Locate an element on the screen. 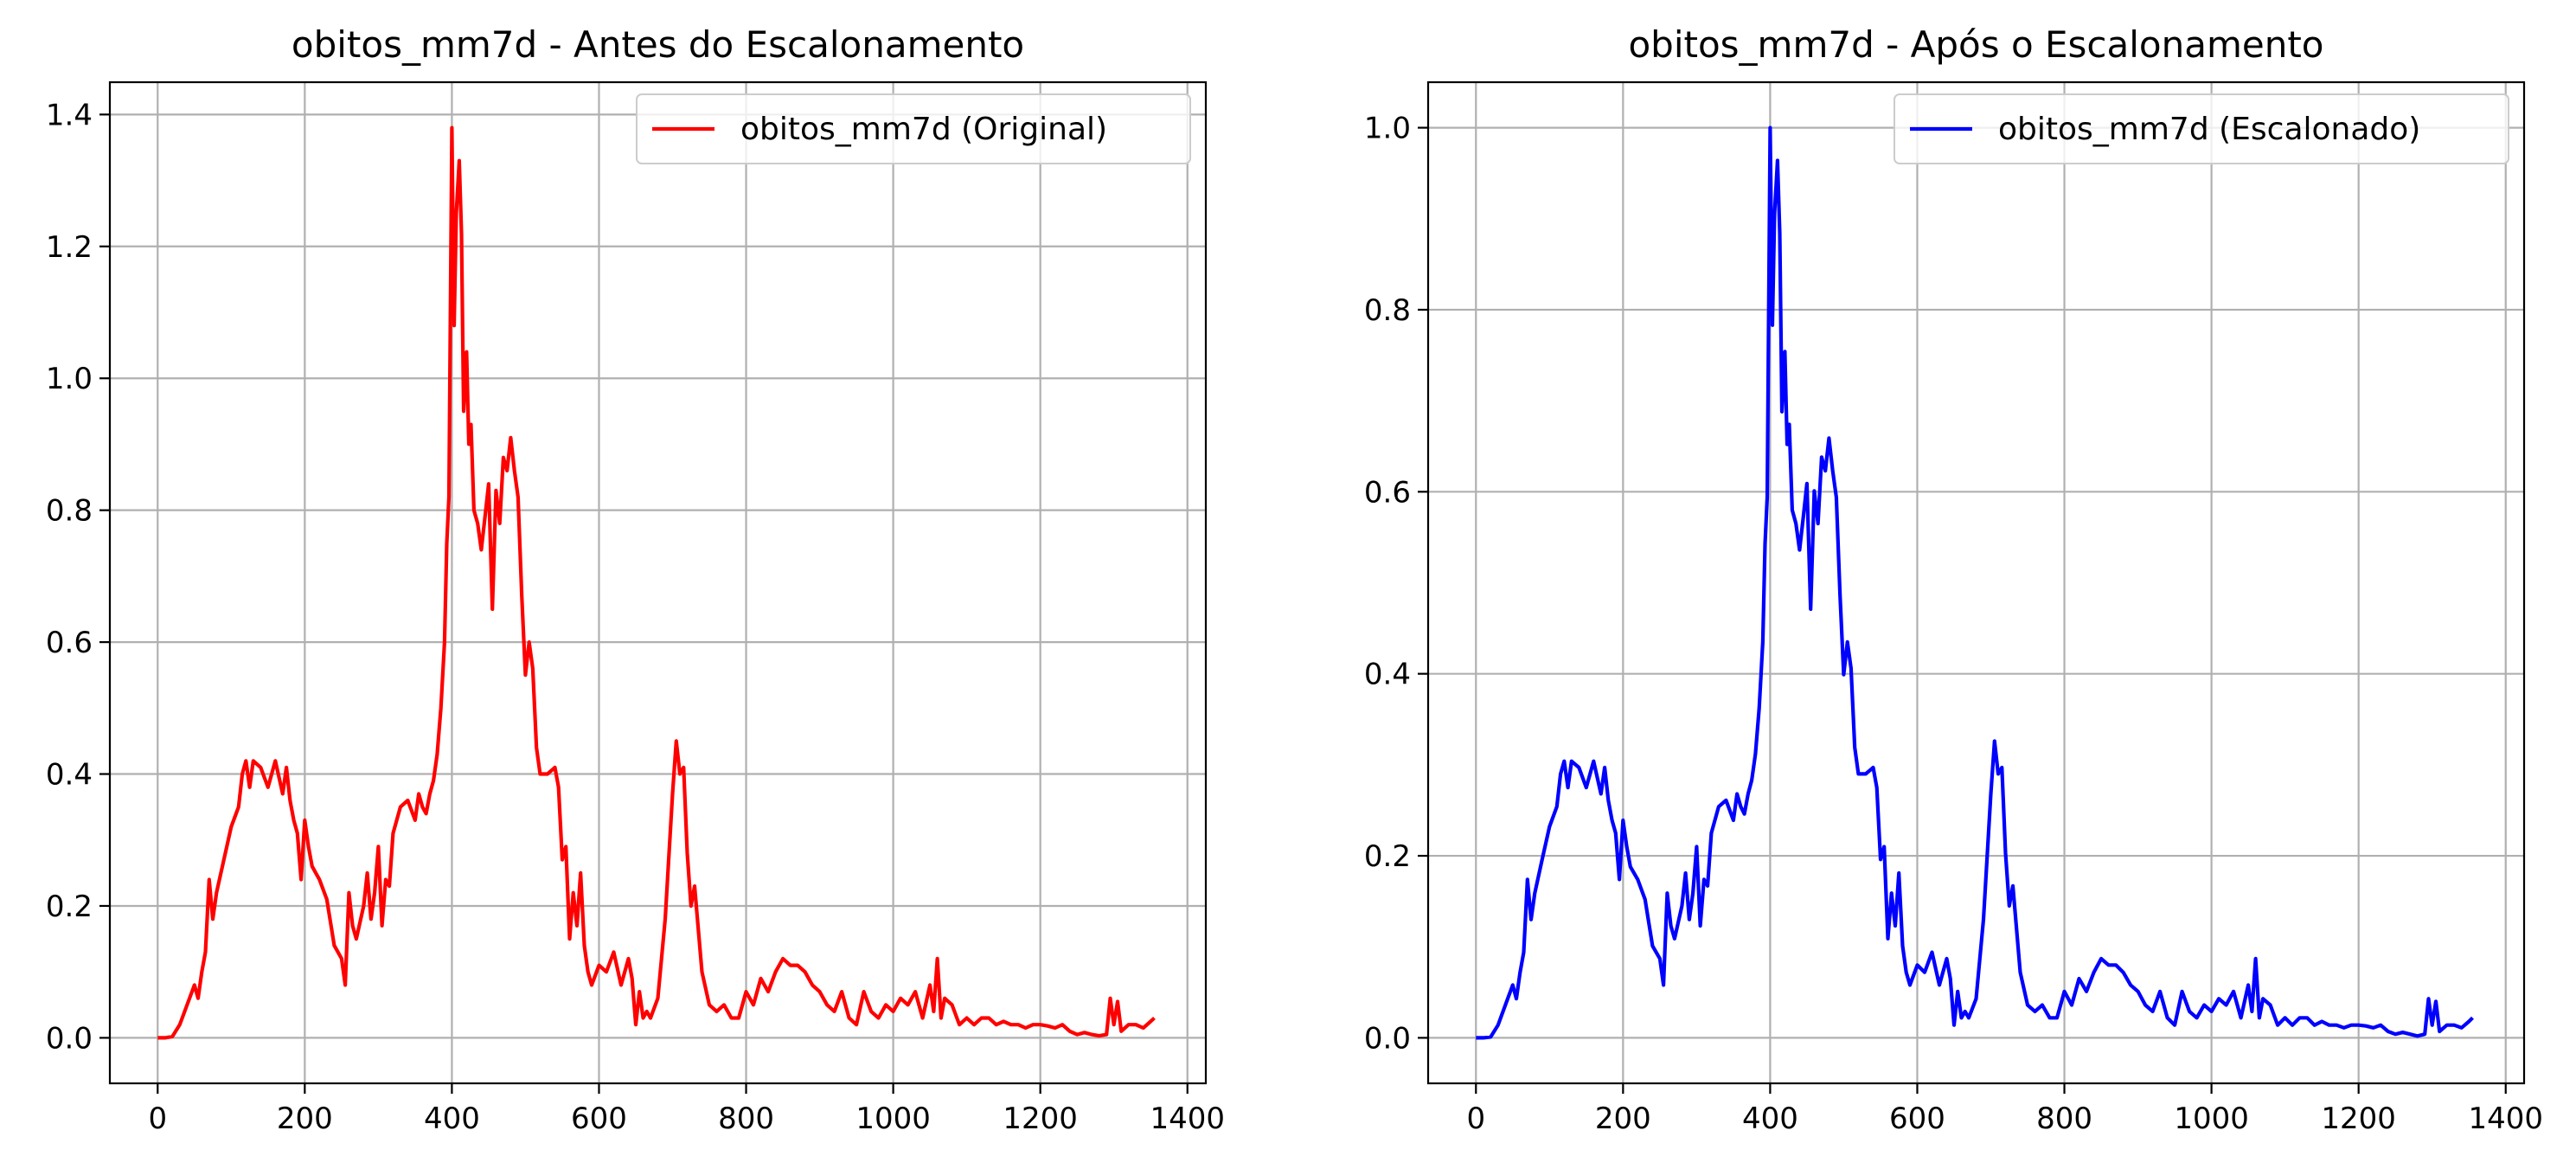 The image size is (2576, 1169). y-tick-label: 1.4 is located at coordinates (69, 115).